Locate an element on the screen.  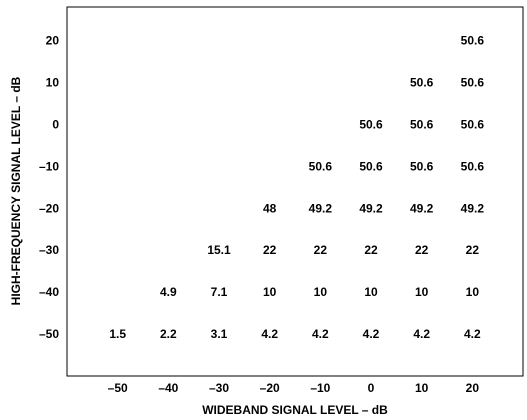
y-tick-label: –10 is located at coordinates (49, 166).